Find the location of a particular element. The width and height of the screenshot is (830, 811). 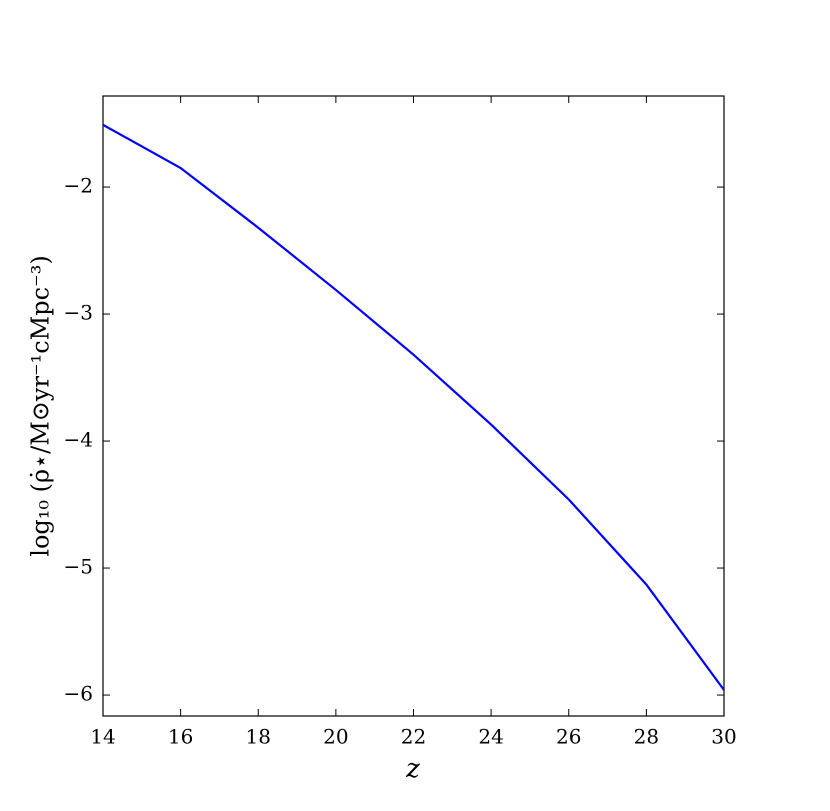

y-tick-label: −3 is located at coordinates (78, 313).